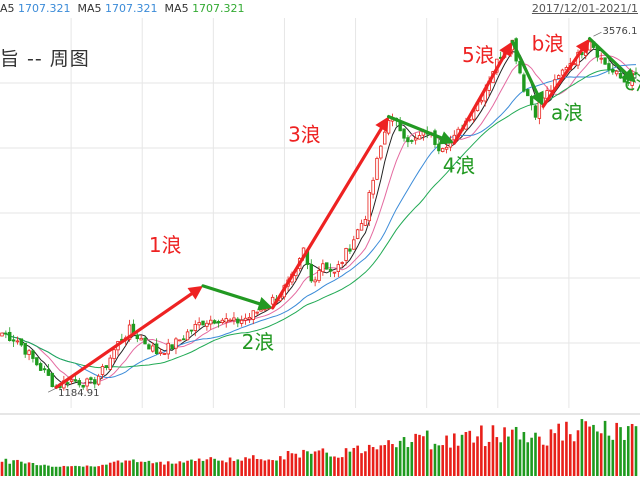  What do you see at coordinates (7, 8) in the screenshot?
I see `ma-prefix-label: A5` at bounding box center [7, 8].